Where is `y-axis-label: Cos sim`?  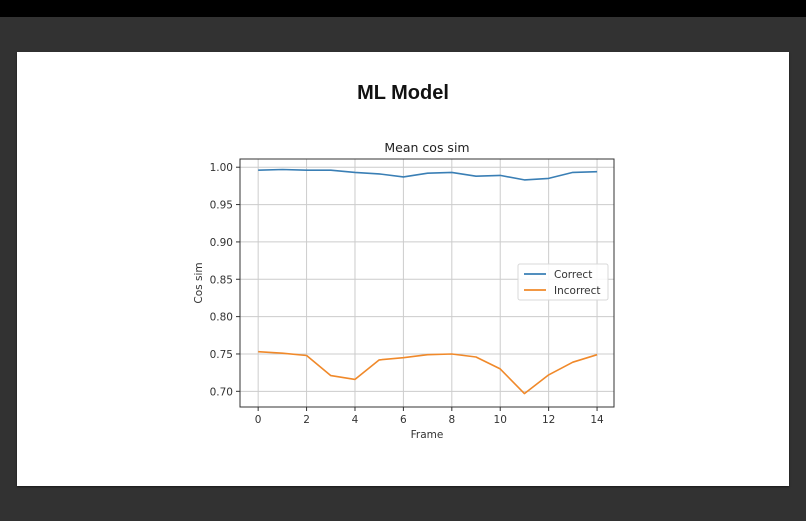 y-axis-label: Cos sim is located at coordinates (199, 282).